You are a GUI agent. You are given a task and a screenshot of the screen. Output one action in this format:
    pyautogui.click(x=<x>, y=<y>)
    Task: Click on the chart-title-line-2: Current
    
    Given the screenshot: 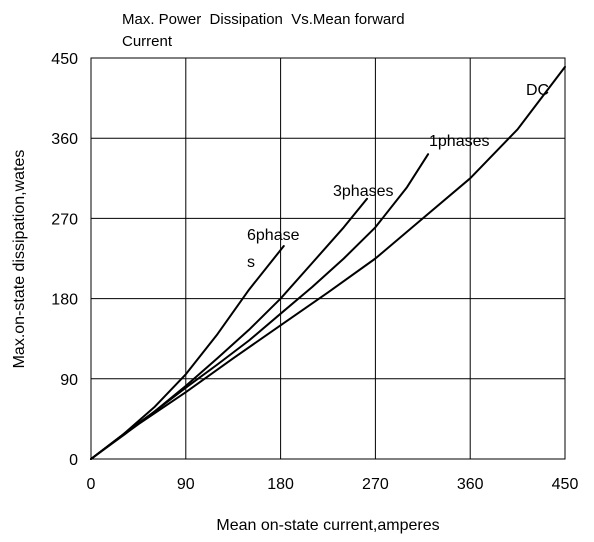 What is the action you would take?
    pyautogui.click(x=147, y=41)
    